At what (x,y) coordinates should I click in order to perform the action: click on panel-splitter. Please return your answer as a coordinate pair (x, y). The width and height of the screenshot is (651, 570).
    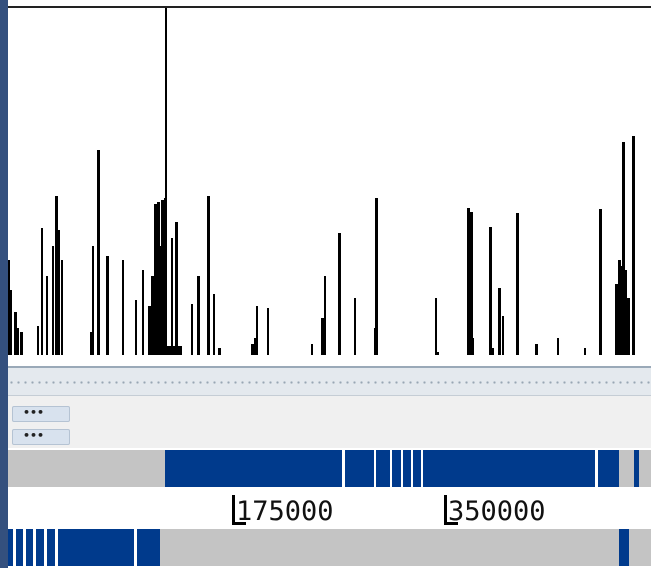
    Looking at the image, I should click on (329, 381).